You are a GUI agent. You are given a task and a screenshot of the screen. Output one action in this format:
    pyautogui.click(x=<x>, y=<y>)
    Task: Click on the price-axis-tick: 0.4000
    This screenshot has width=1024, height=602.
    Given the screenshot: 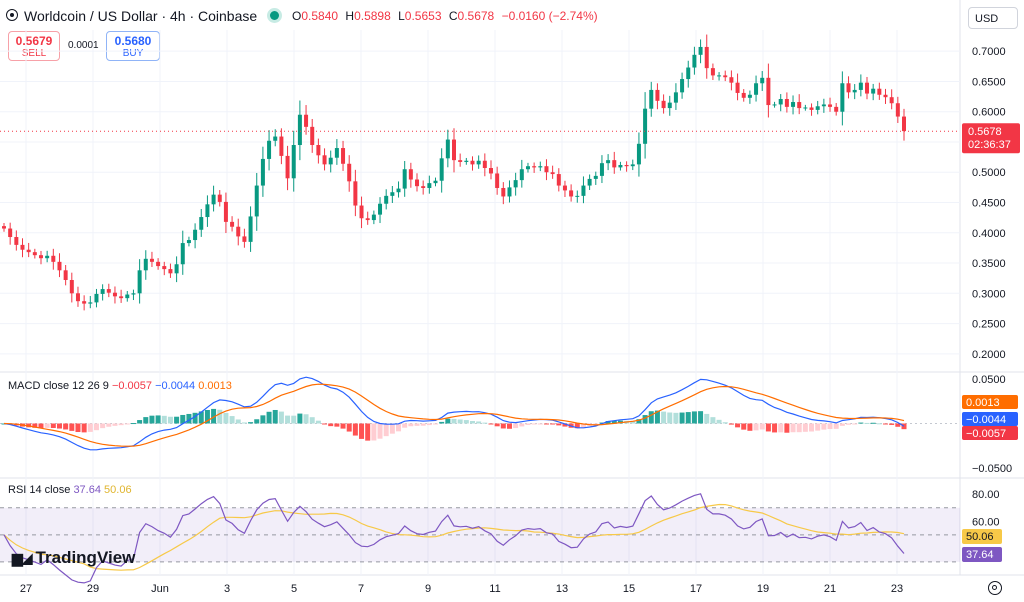 What is the action you would take?
    pyautogui.click(x=989, y=234)
    